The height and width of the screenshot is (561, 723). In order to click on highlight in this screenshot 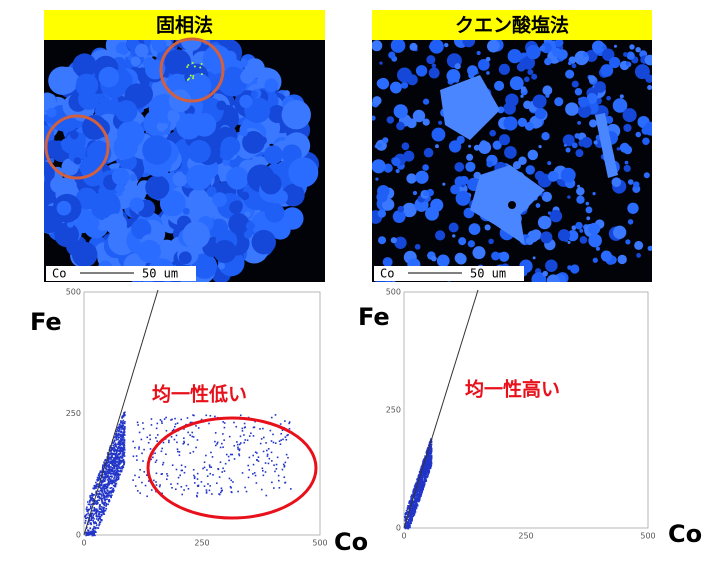, I will do `click(232, 468)`.